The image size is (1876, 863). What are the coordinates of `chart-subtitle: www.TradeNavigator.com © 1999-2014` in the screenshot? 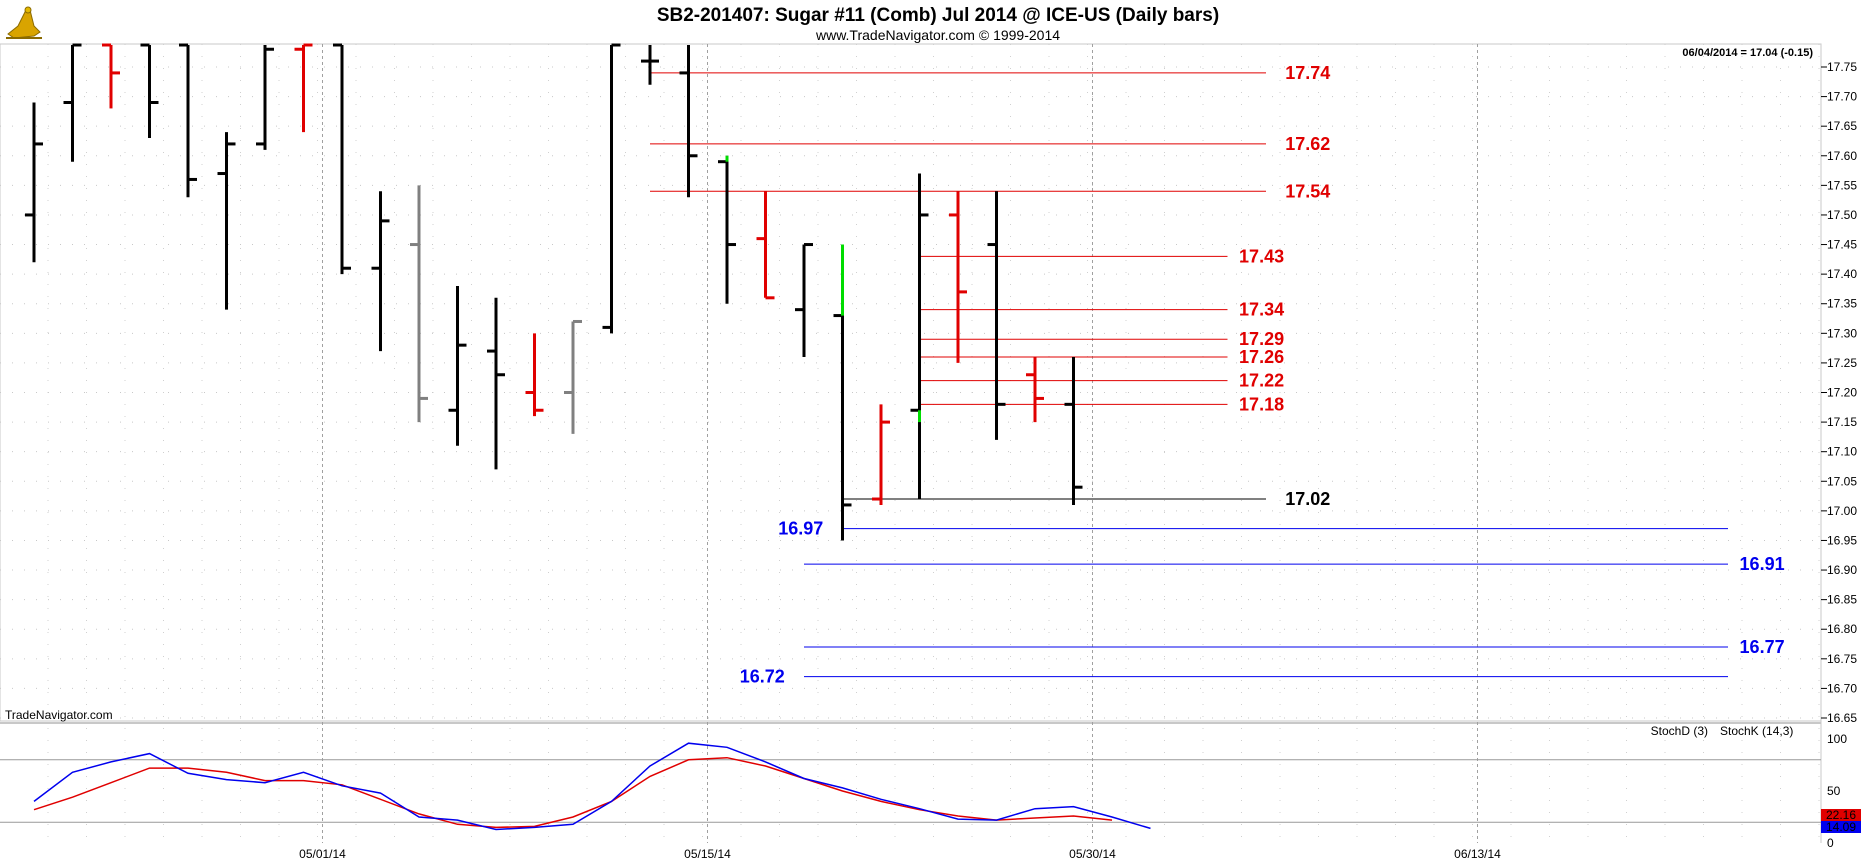 It's located at (937, 35).